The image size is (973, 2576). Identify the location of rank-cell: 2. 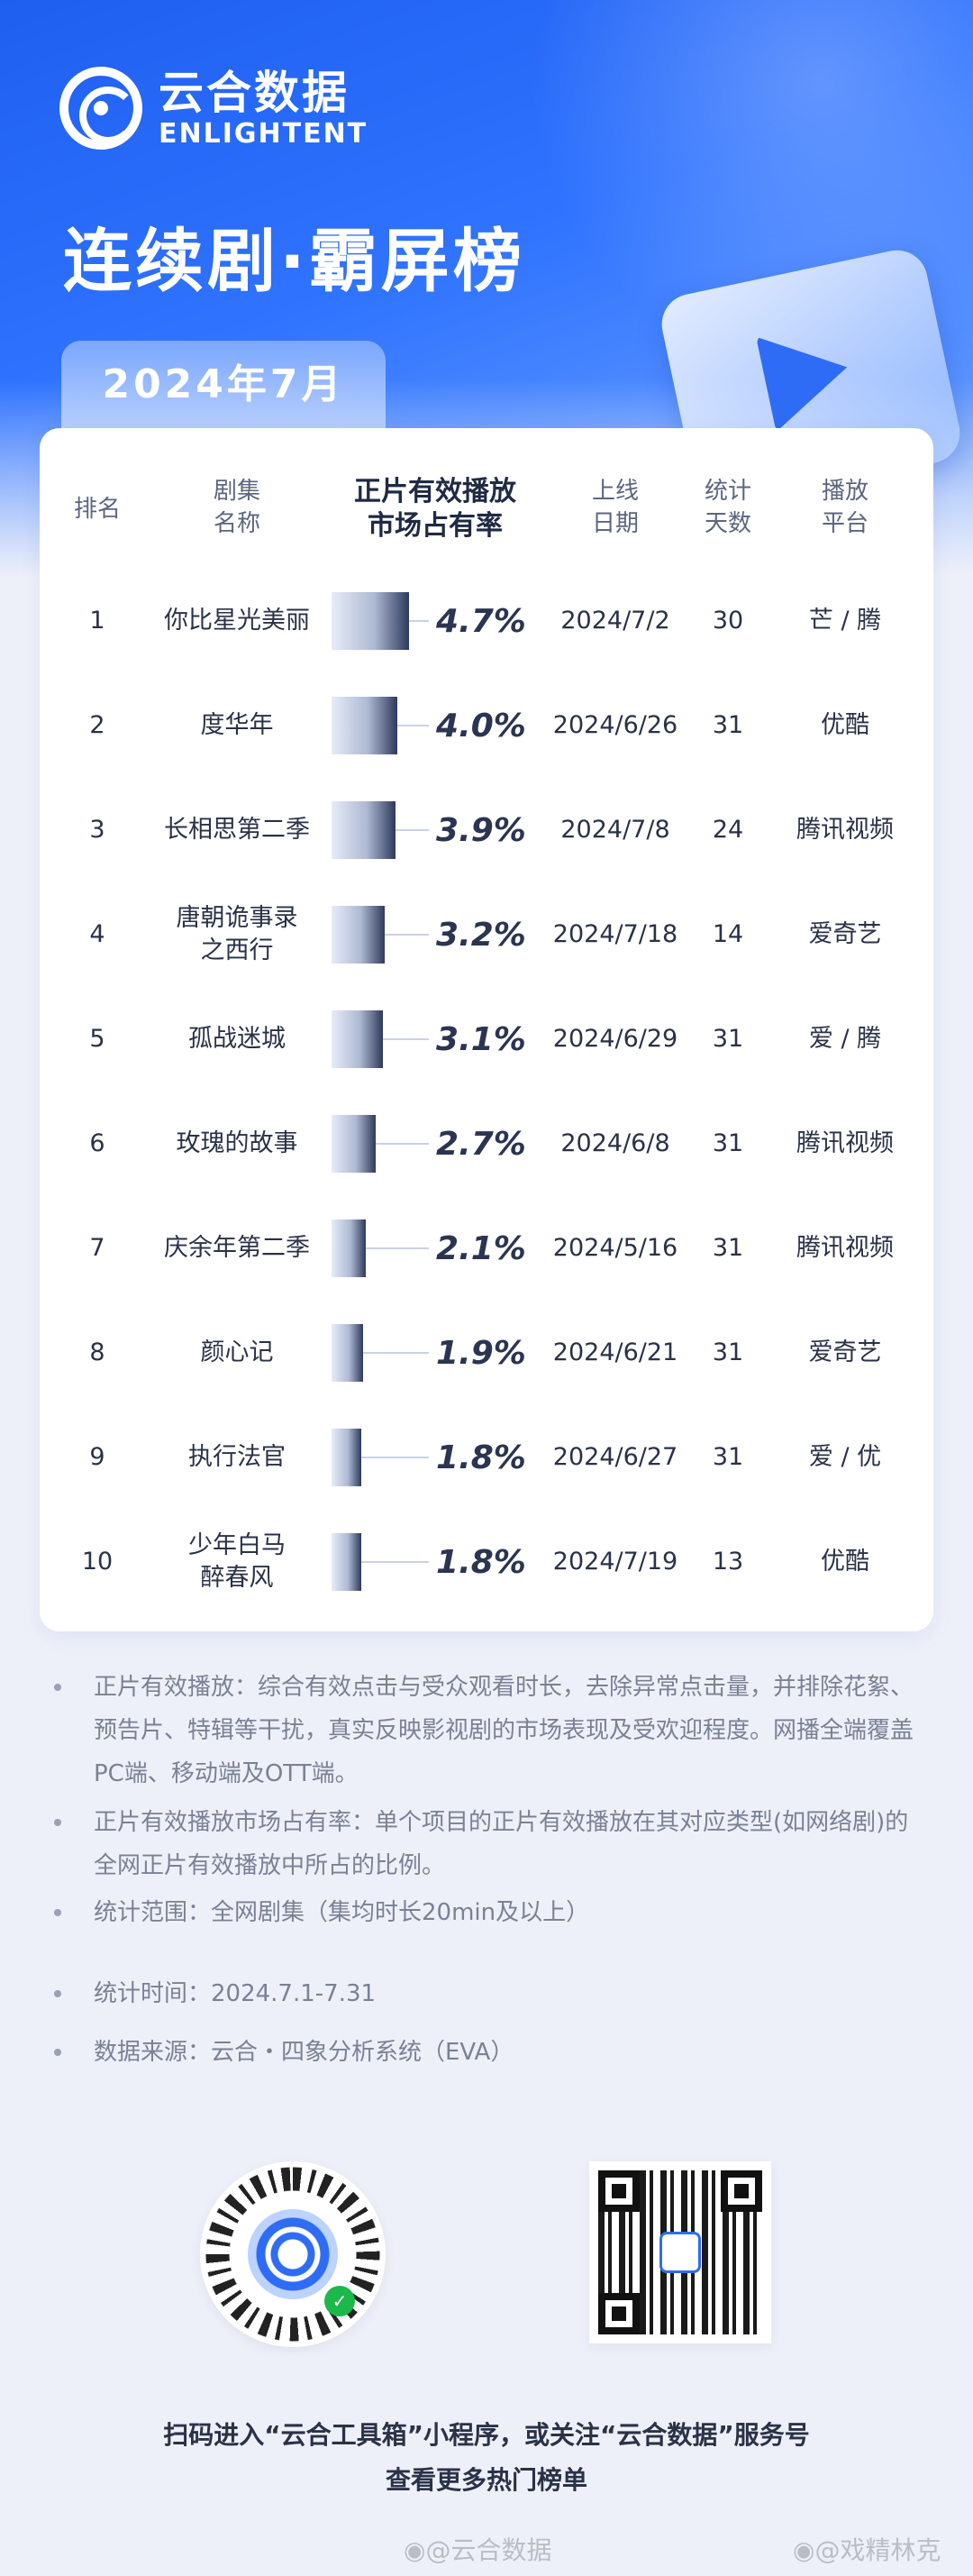
(97, 725).